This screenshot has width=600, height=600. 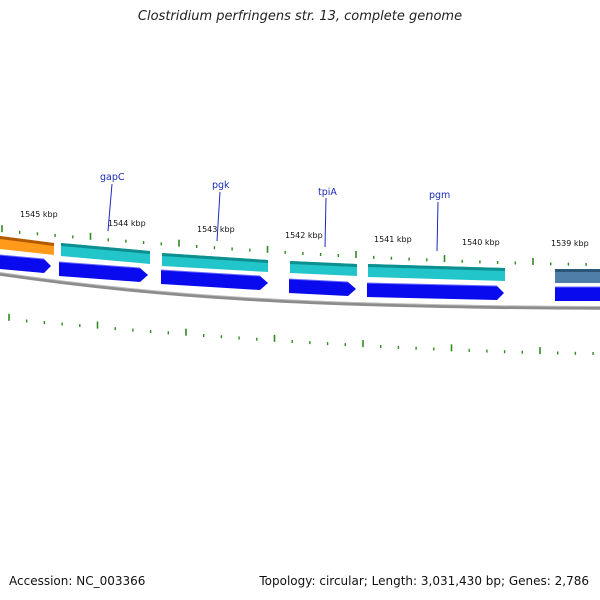 I want to click on gene-block-gapC, so click(x=105, y=253).